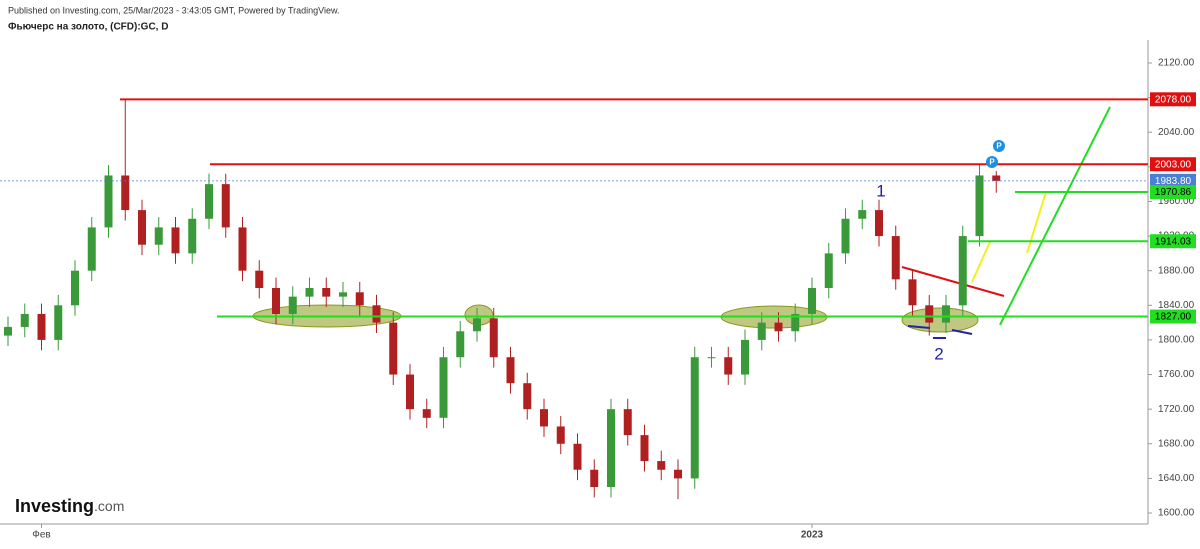  I want to click on zone-ellipse, so click(940, 320).